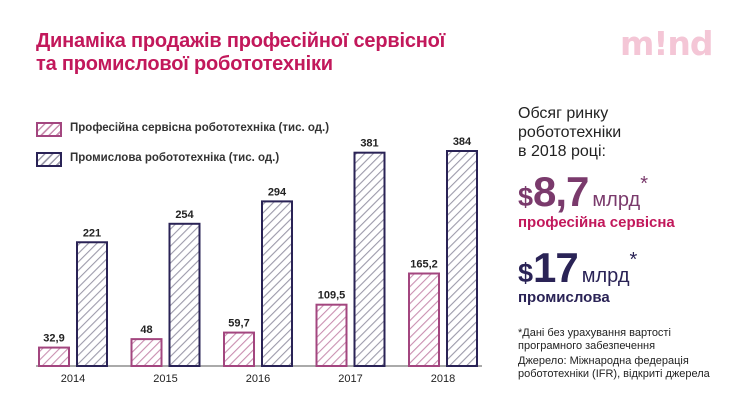  What do you see at coordinates (332, 296) in the screenshot?
I see `data-label-professional-2017: 109,5` at bounding box center [332, 296].